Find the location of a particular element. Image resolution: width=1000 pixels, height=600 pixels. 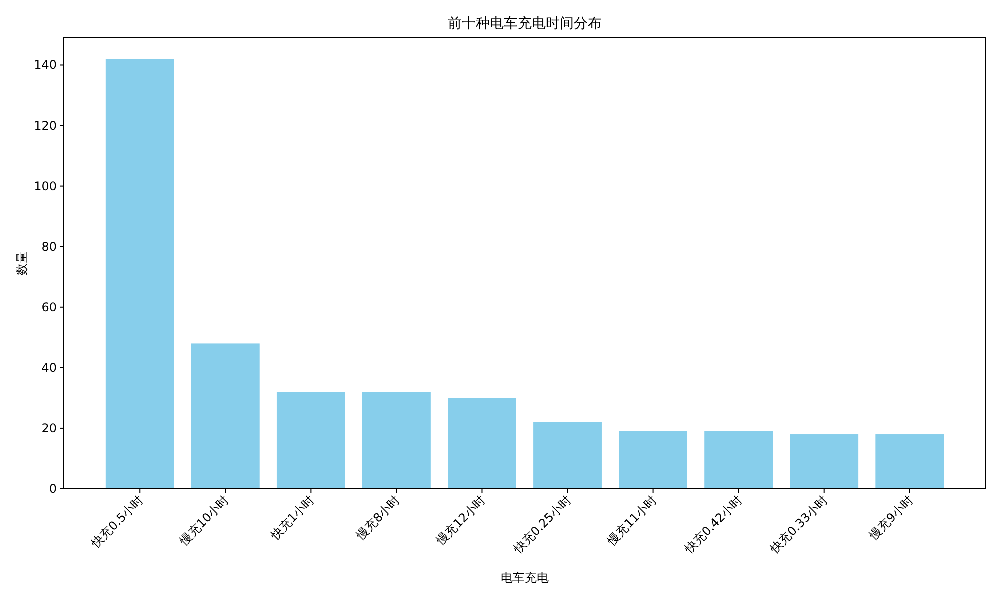

y-axis-title: 数量 is located at coordinates (22, 264).